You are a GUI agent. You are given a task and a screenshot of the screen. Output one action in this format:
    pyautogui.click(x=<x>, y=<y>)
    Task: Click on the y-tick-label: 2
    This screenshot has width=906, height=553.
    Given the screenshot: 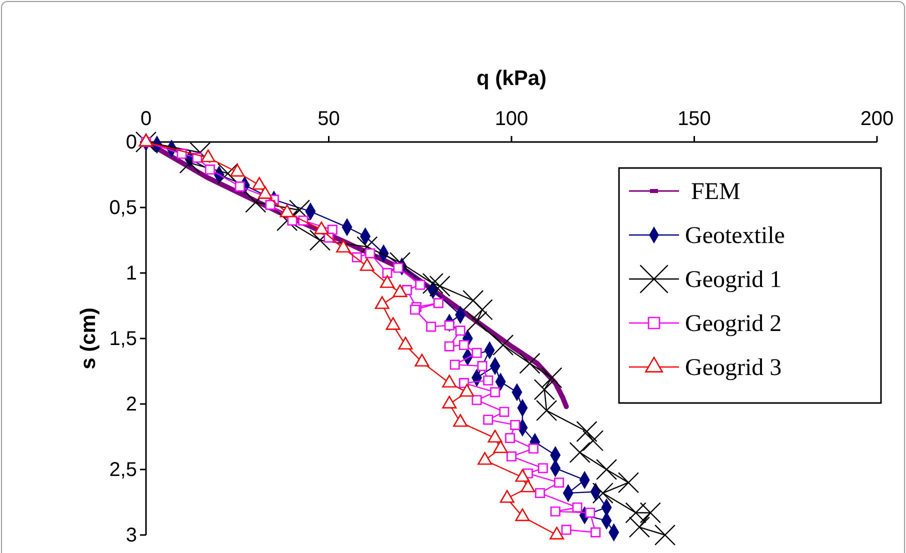 What is the action you would take?
    pyautogui.click(x=131, y=404)
    